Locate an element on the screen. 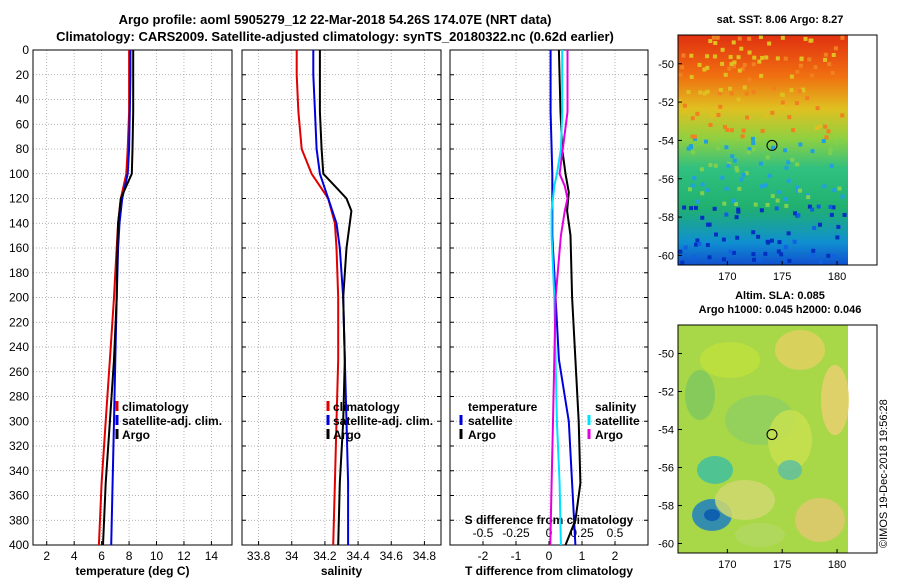  series-line-satellite-adj-clim- is located at coordinates (121, 298).